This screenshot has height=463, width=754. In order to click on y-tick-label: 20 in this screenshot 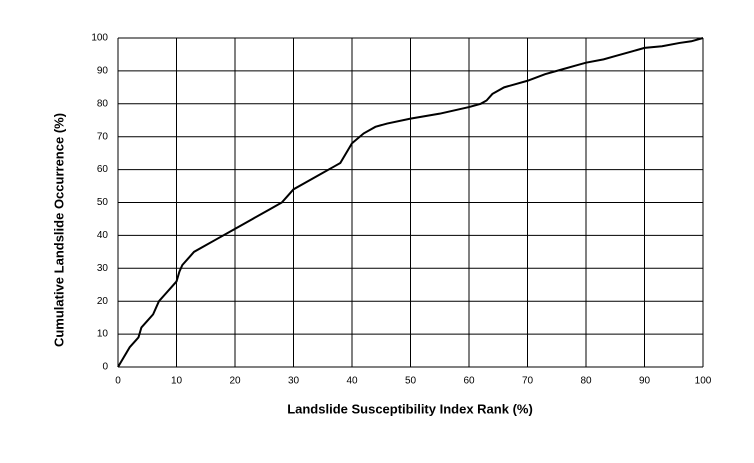, I will do `click(103, 301)`.